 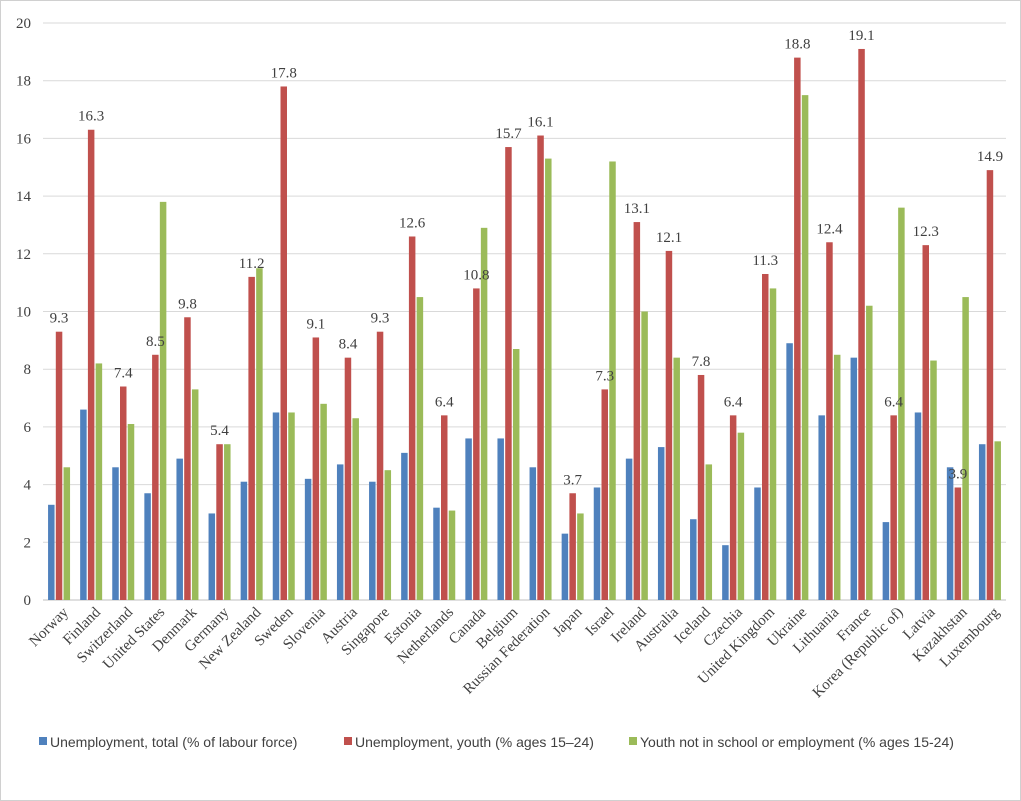 I want to click on legend-label: Unemployment, total (% of labour force), so click(x=173, y=742).